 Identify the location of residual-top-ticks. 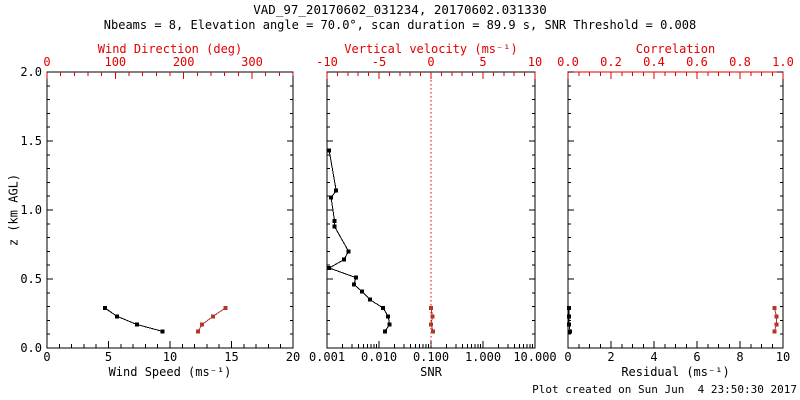
(675, 75).